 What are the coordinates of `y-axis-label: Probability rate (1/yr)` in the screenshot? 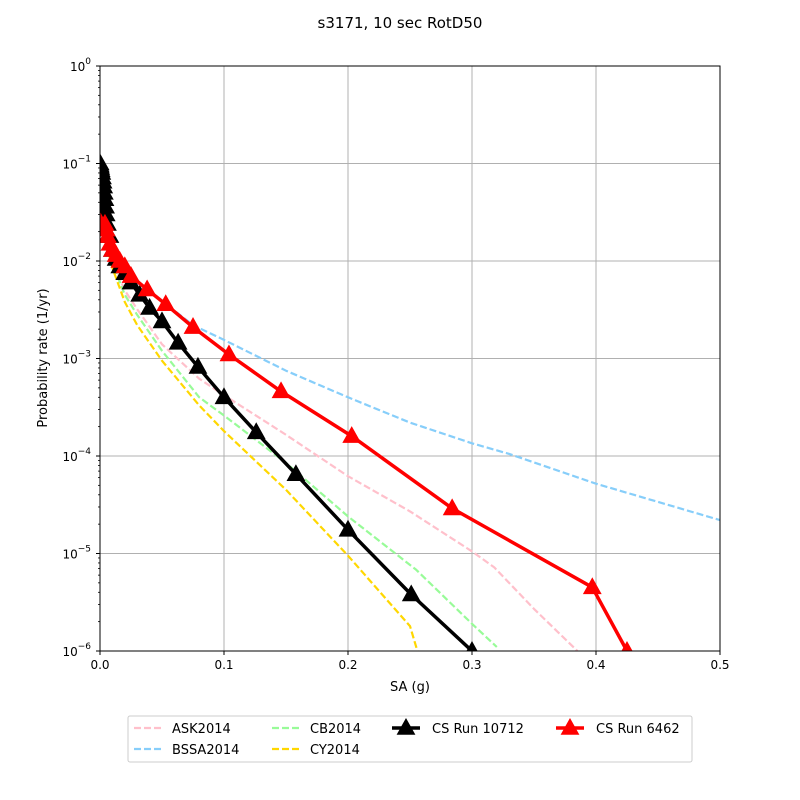 It's located at (43, 357).